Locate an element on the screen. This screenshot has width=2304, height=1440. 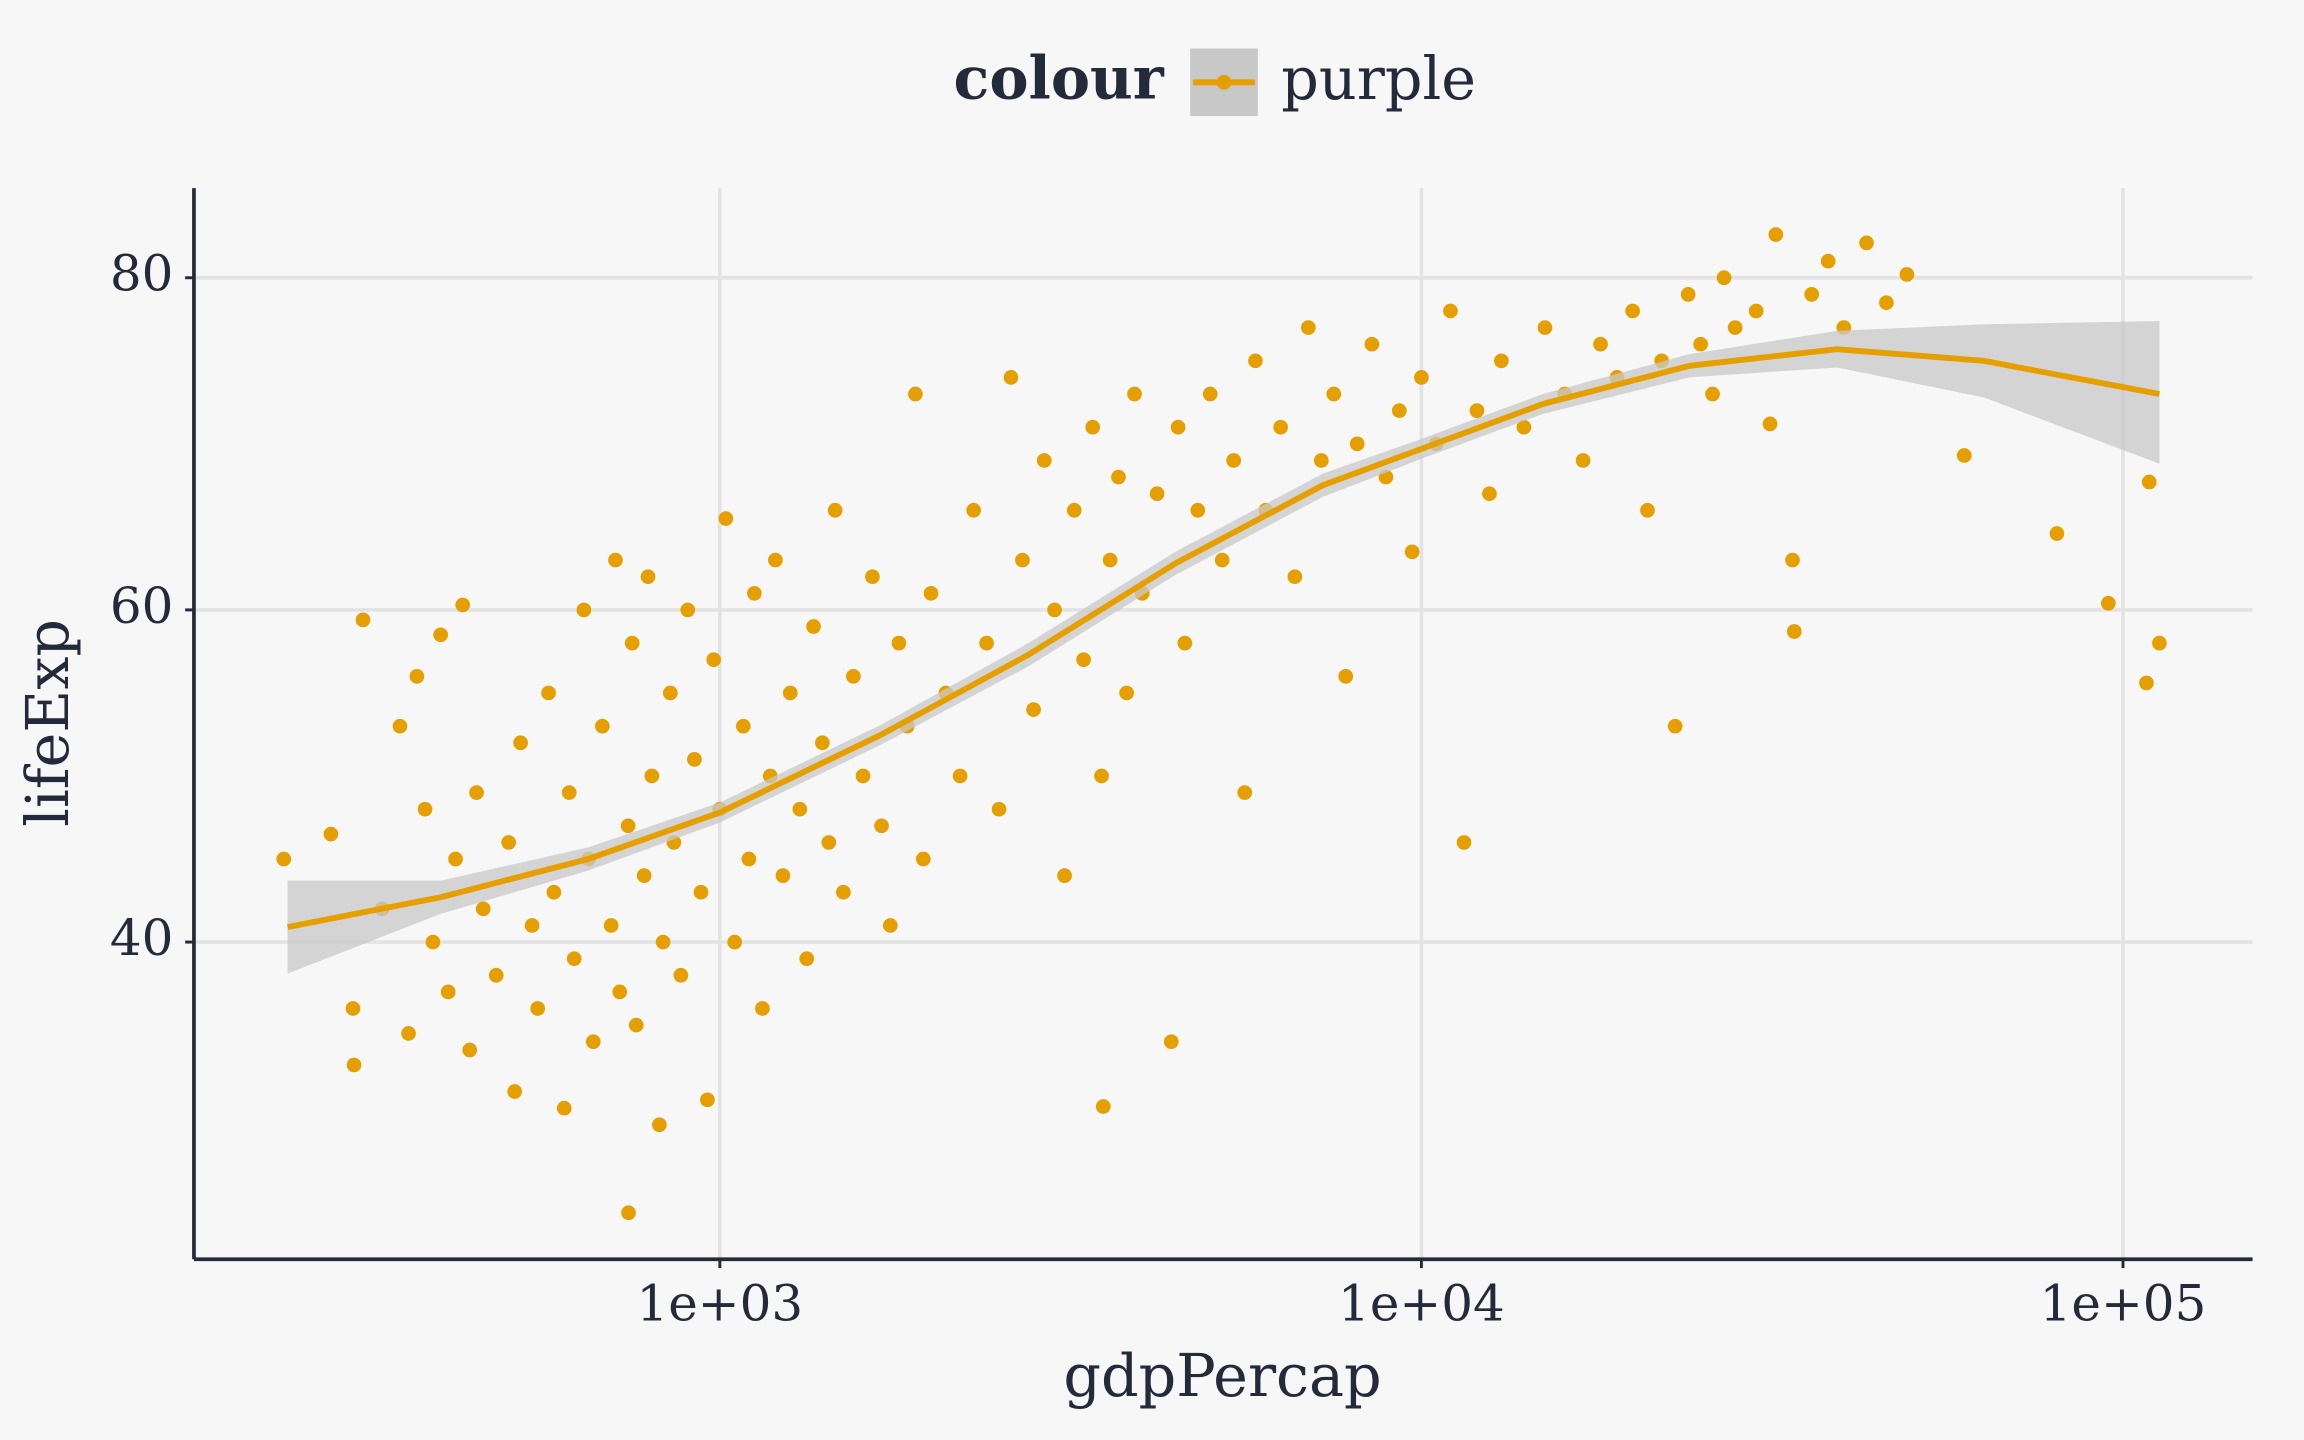
y-tick-label: 80 is located at coordinates (142, 274).